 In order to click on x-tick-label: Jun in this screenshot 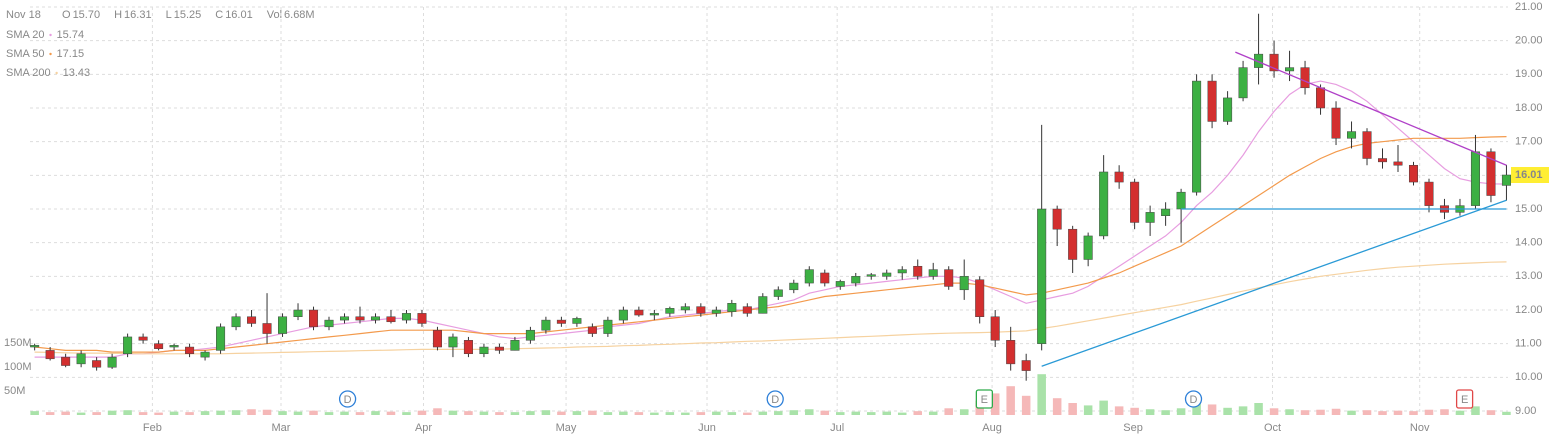, I will do `click(707, 428)`.